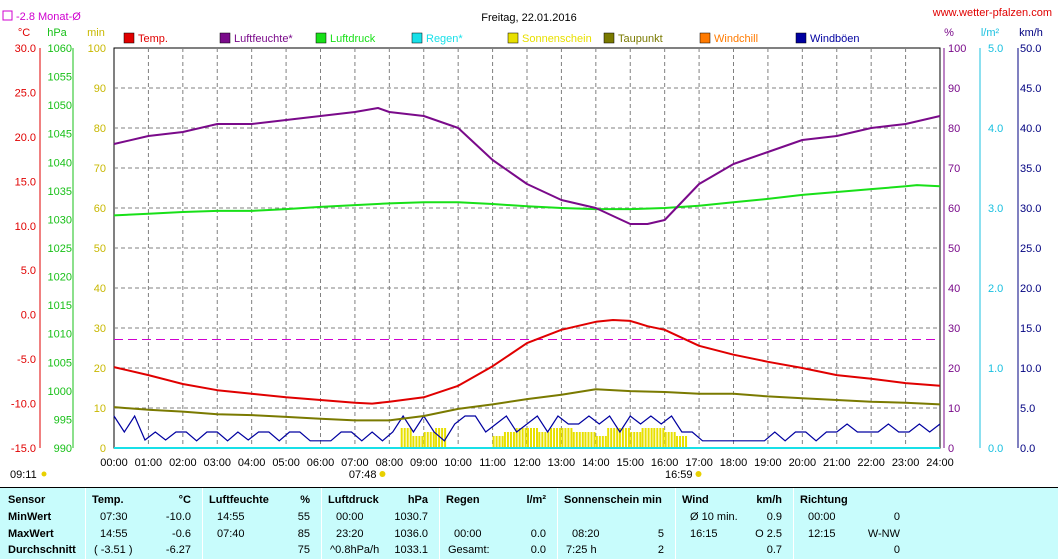 The image size is (1058, 560). Describe the element at coordinates (7, 15) in the screenshot. I see `month-avg-marker-icon` at that location.